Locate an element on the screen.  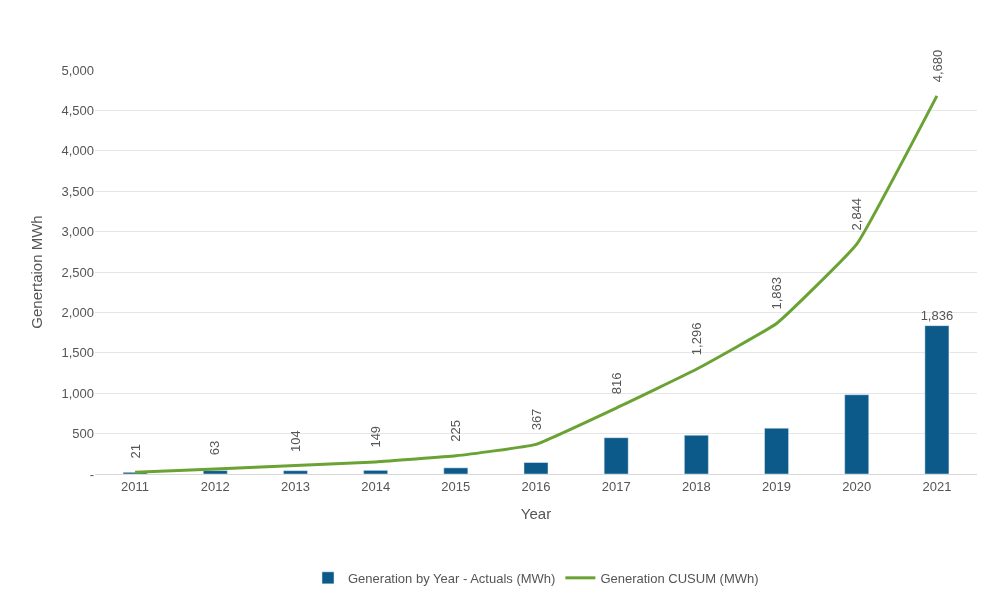
data-label: 21 is located at coordinates (135, 451).